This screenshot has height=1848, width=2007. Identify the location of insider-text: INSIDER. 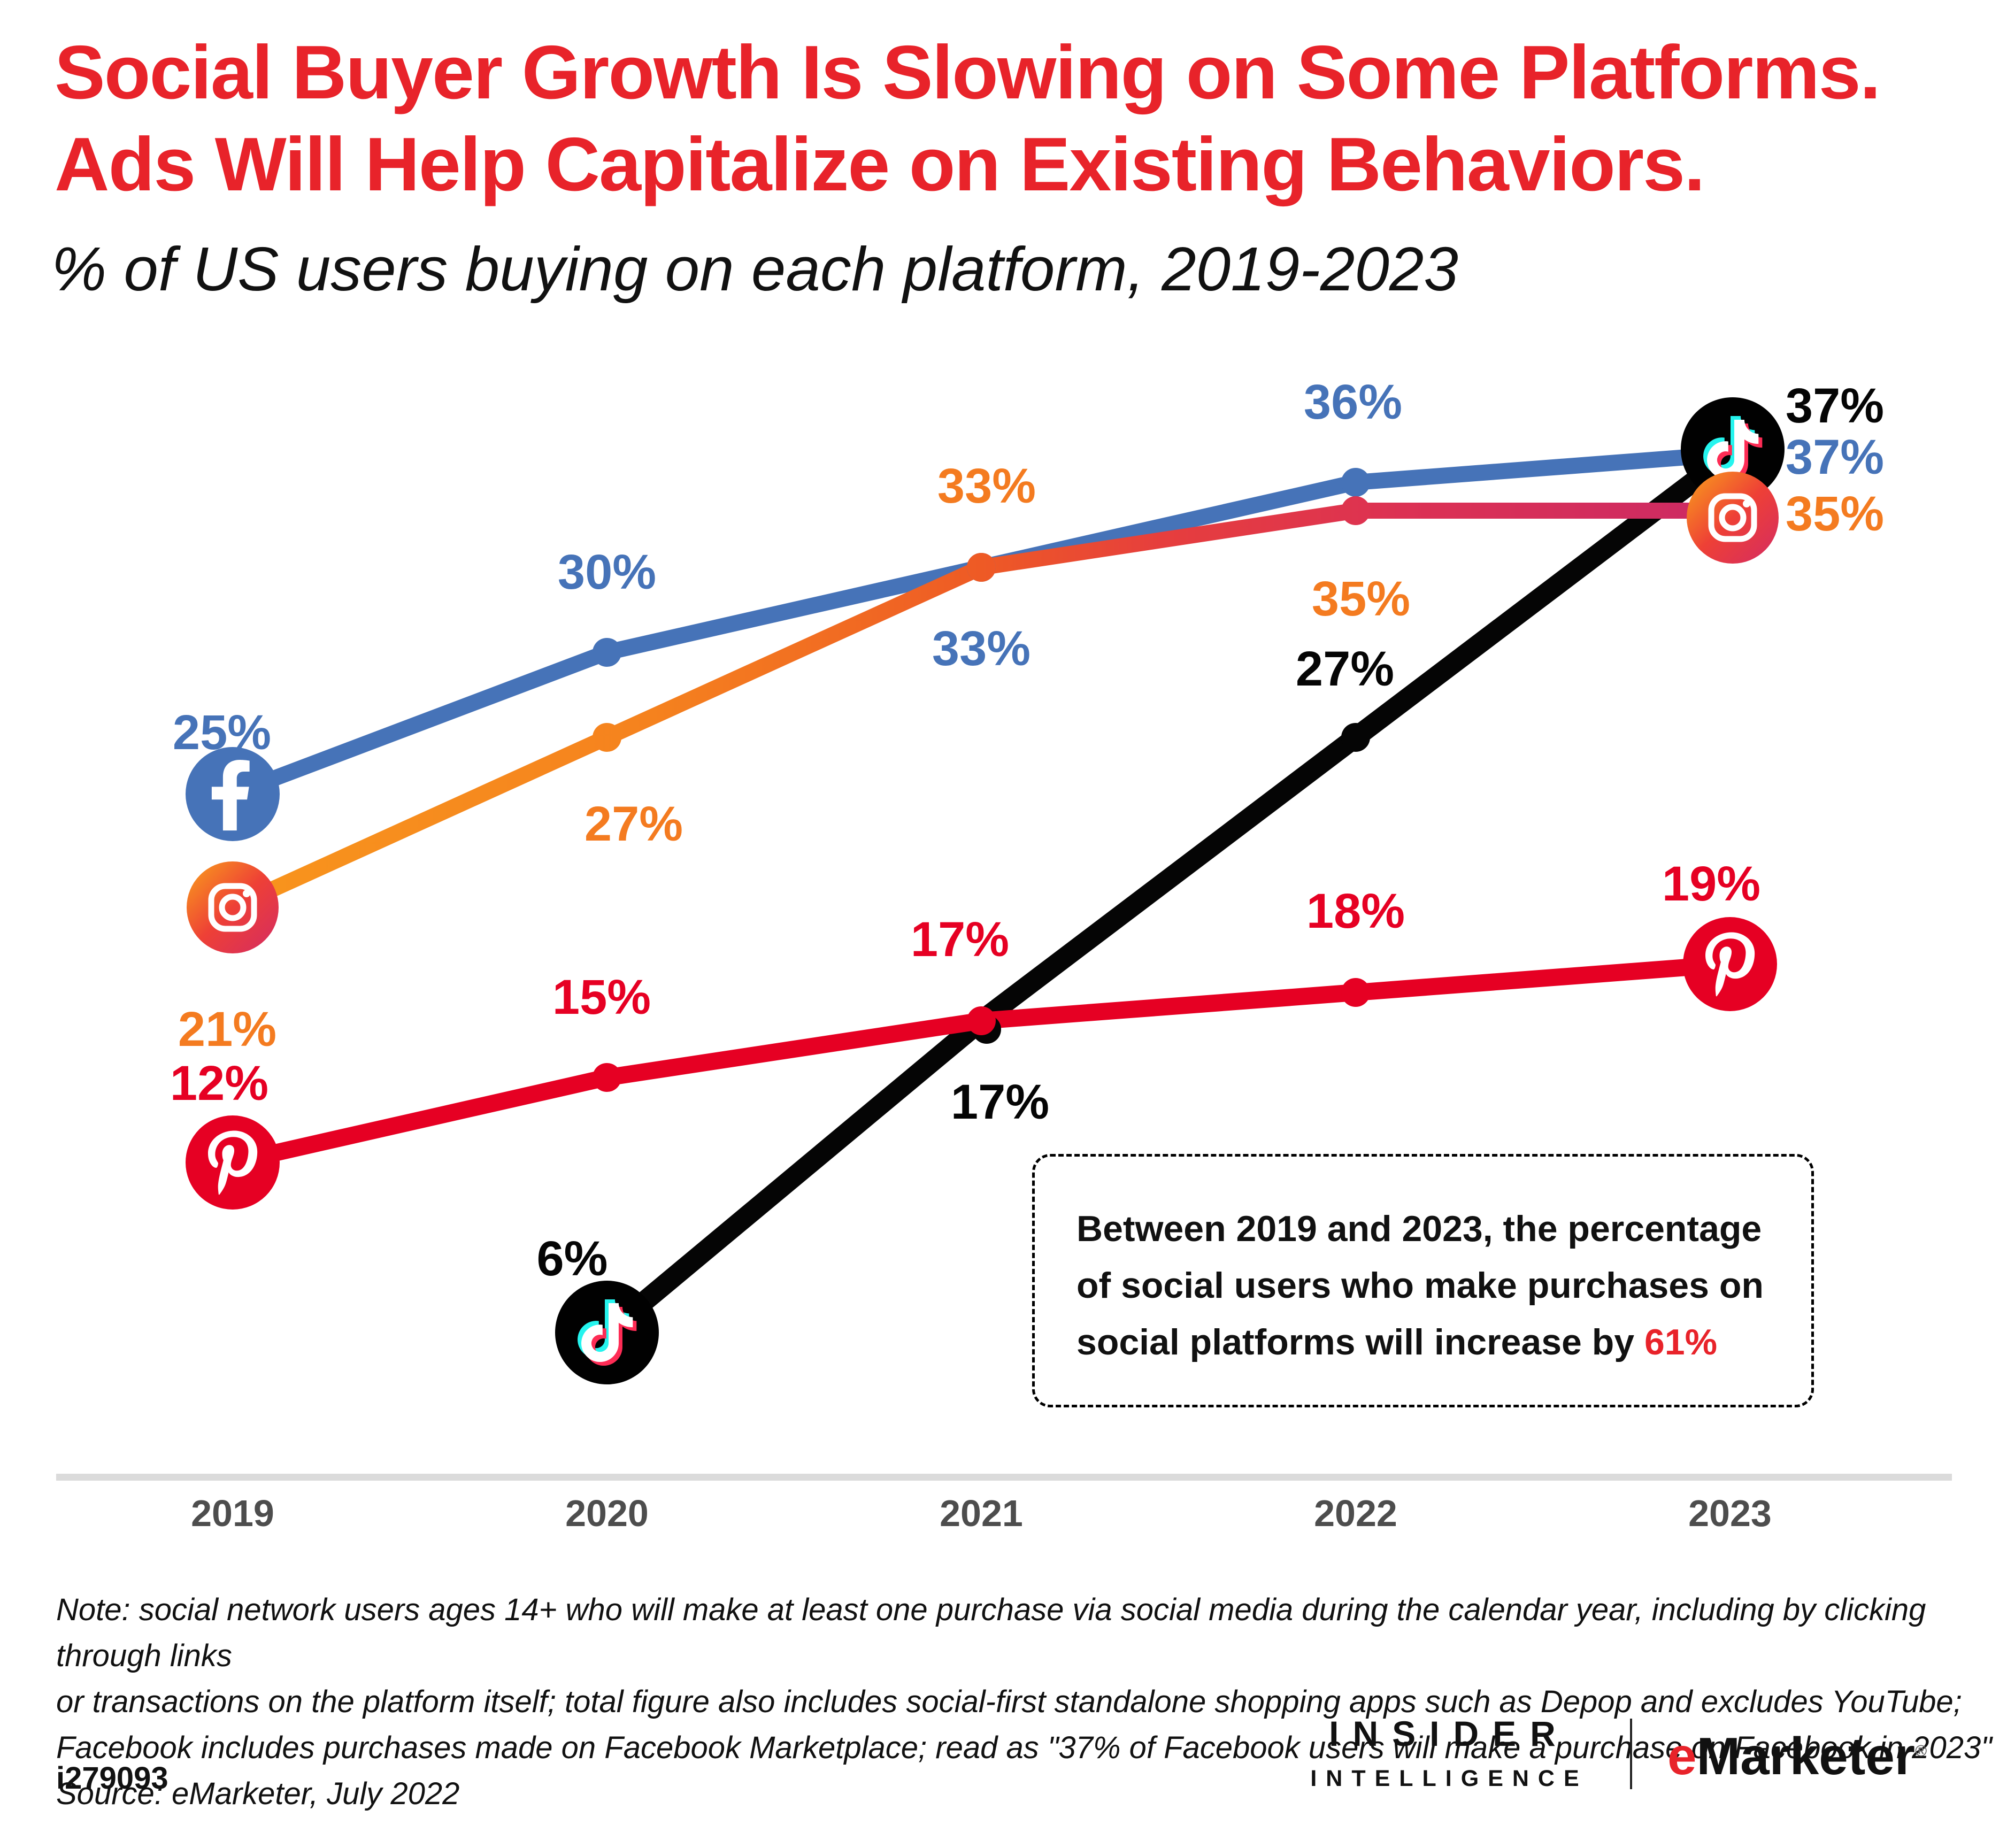
(1449, 1733).